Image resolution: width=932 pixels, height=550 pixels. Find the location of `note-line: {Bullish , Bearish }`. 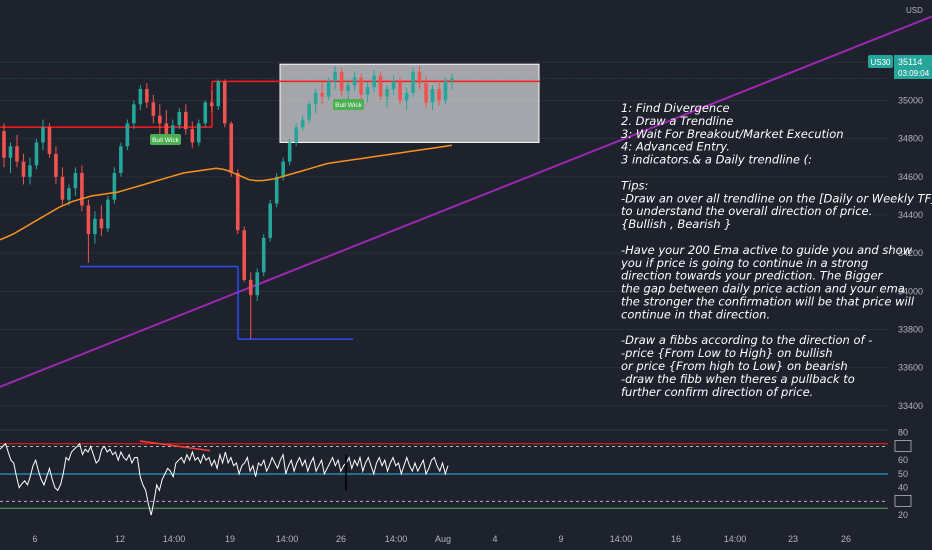

note-line: {Bullish , Bearish } is located at coordinates (676, 224).